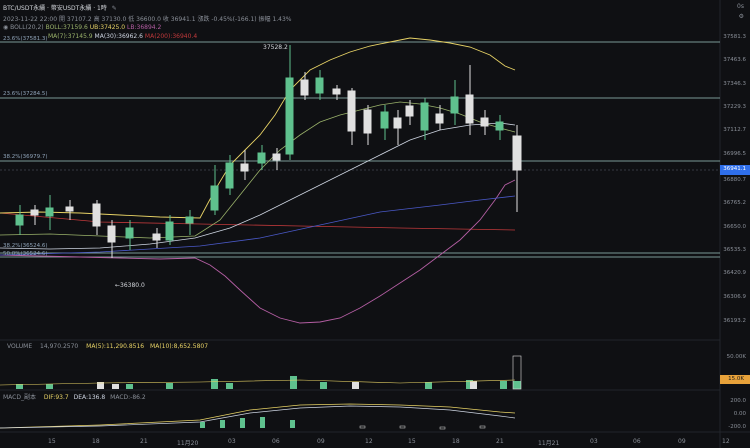 The width and height of the screenshot is (750, 448). What do you see at coordinates (171, 36) in the screenshot?
I see `ma200-value: MA(200):36940.4` at bounding box center [171, 36].